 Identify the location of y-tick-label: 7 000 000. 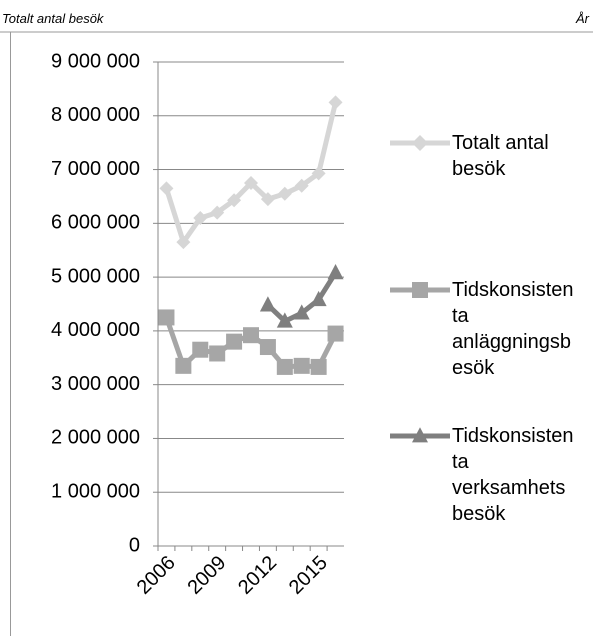
(95, 169).